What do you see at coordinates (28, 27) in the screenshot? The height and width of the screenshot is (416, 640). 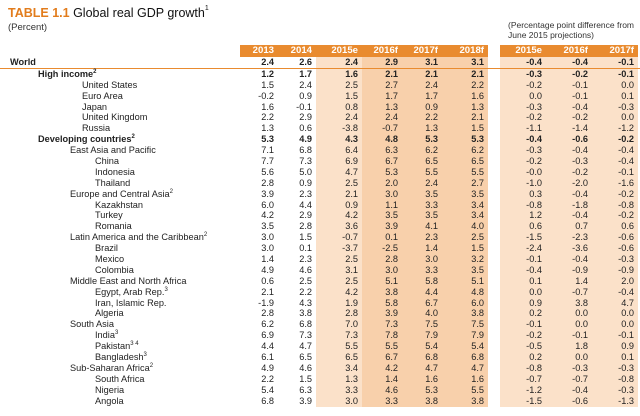 I see `table-subtitle: (Percent)` at bounding box center [28, 27].